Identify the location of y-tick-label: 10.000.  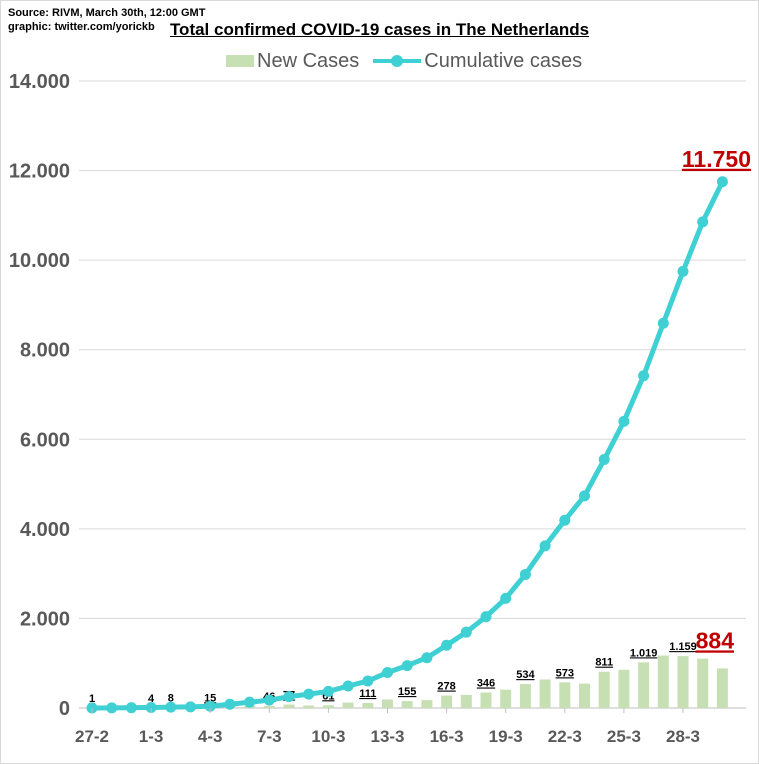
(39, 261).